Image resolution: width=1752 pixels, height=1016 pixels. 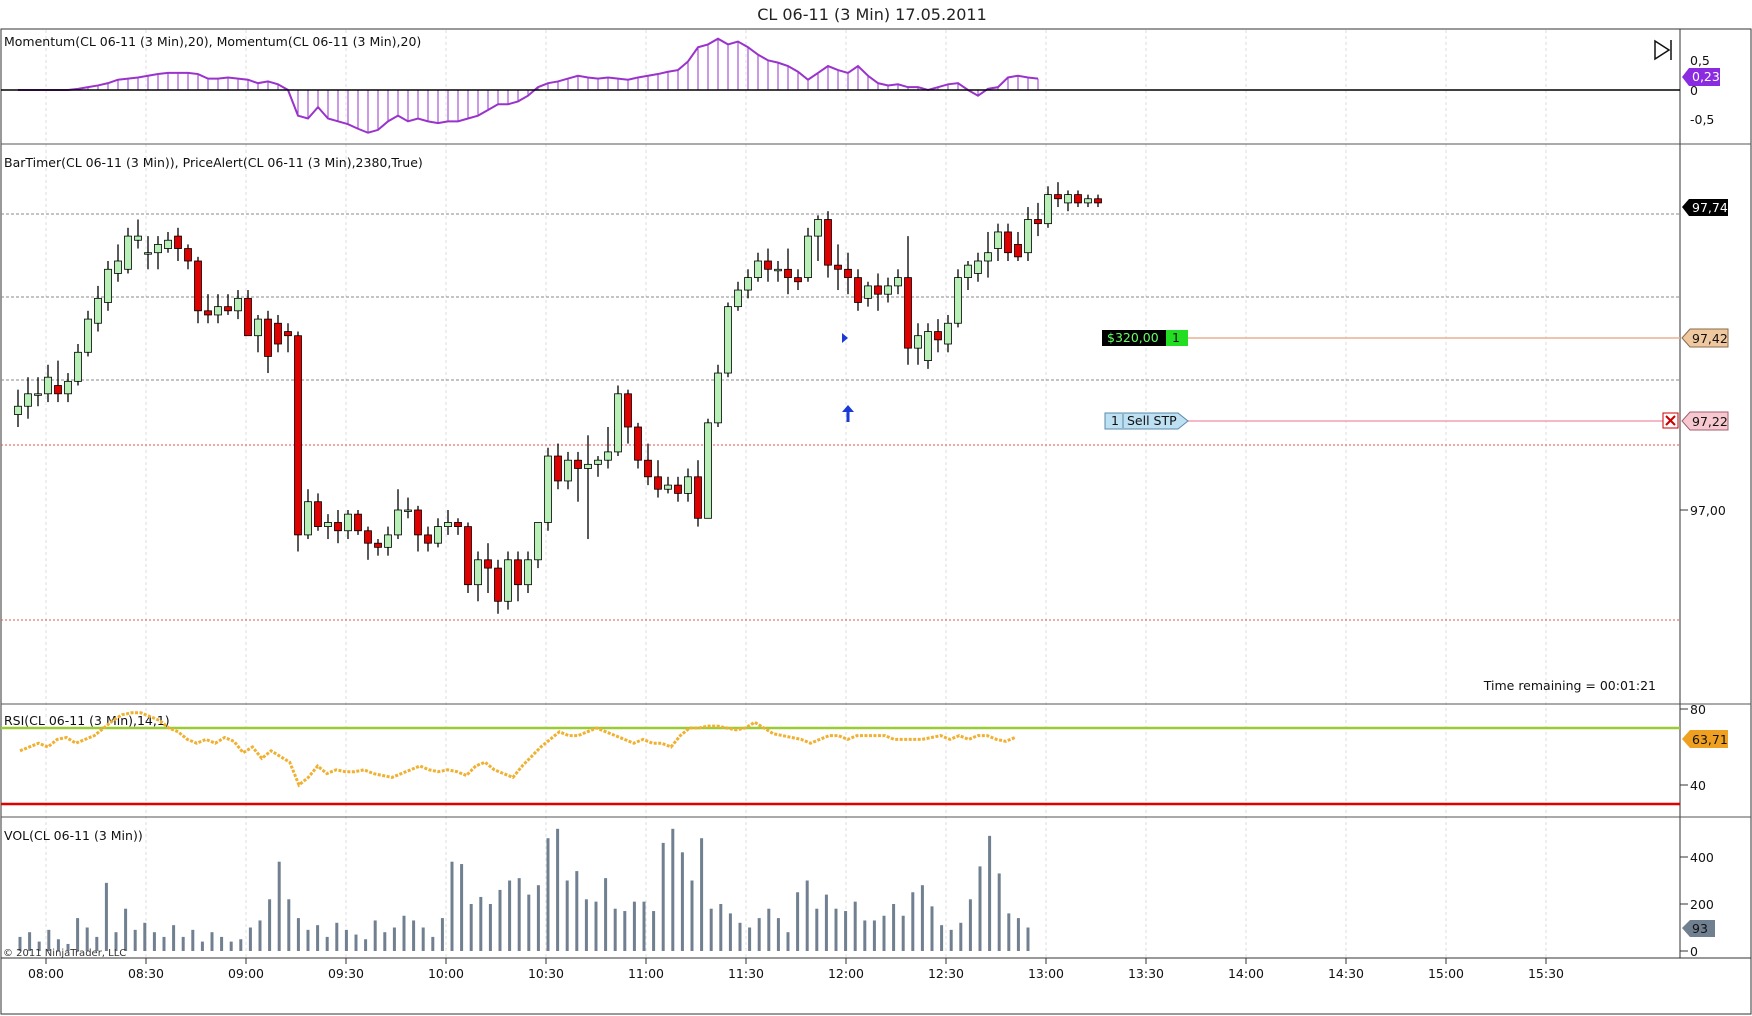 I want to click on volume-panel-title: VOL(CL 06-11 (3 Min)), so click(x=73, y=835).